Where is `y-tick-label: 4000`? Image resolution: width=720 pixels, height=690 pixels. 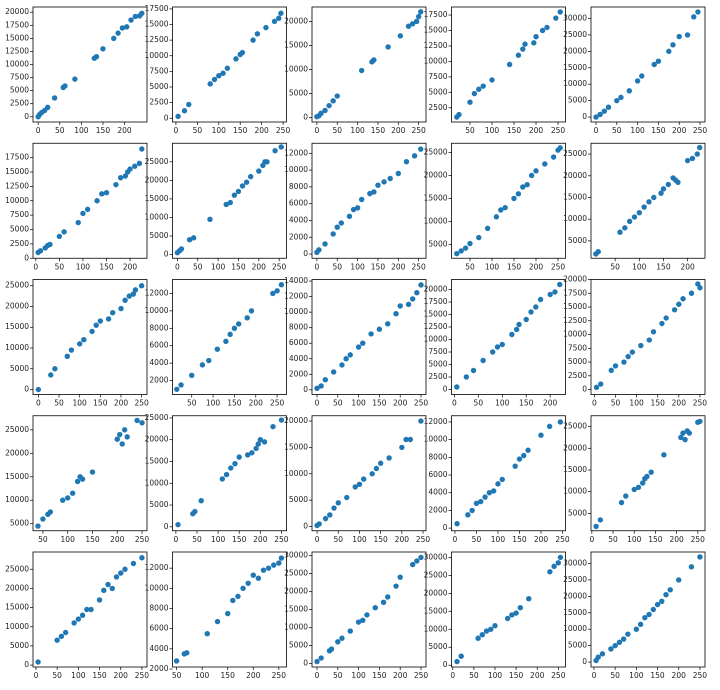
y-tick-label: 4000 is located at coordinates (298, 358).